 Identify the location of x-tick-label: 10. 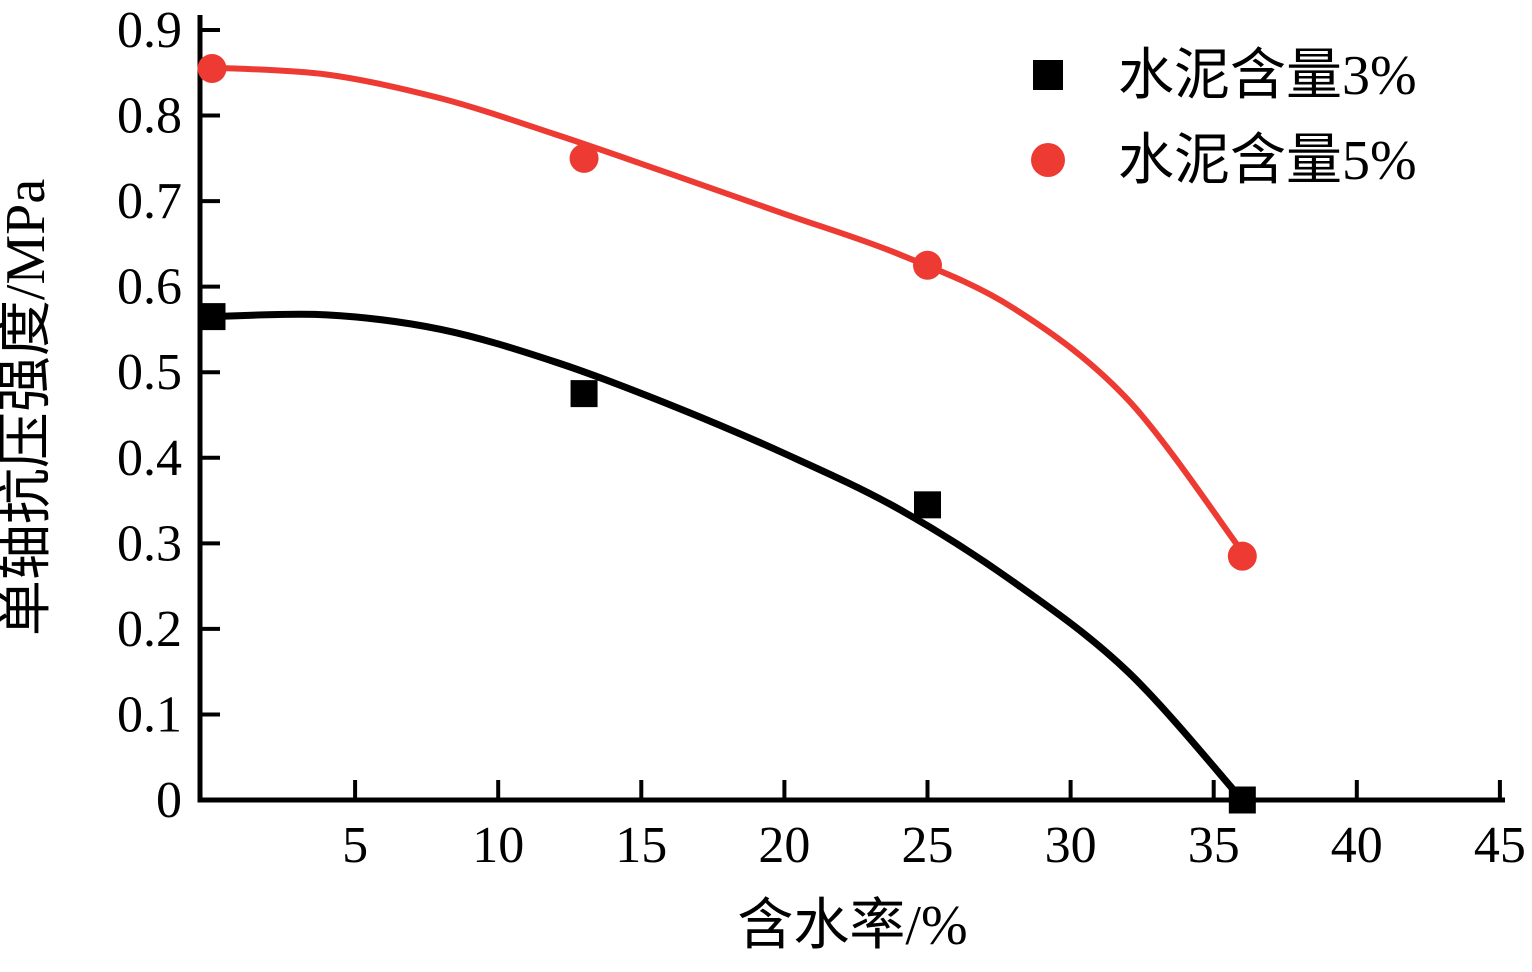
(498, 845).